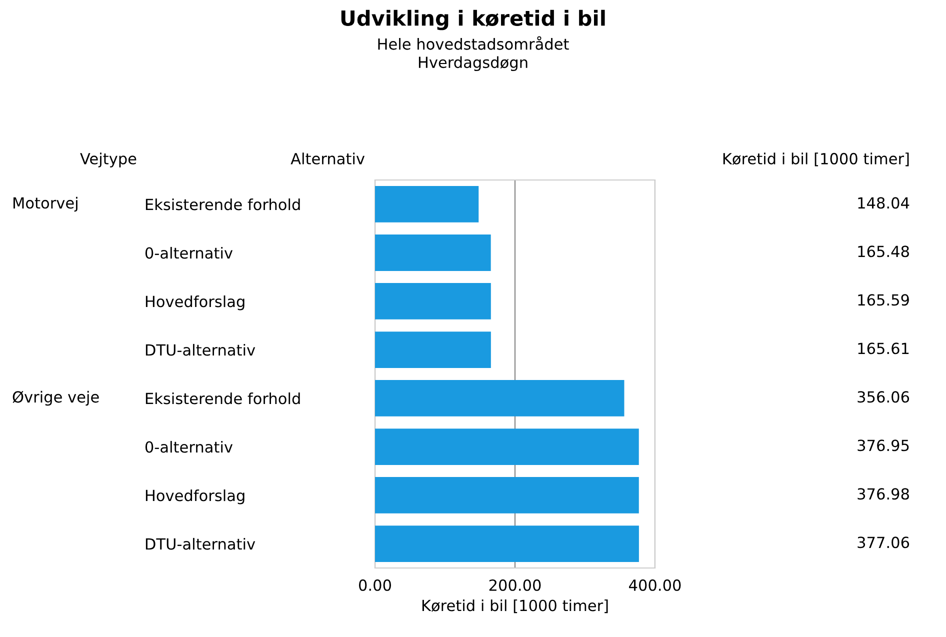 Image resolution: width=946 pixels, height=637 pixels. What do you see at coordinates (883, 300) in the screenshot?
I see `data-label: 165.59` at bounding box center [883, 300].